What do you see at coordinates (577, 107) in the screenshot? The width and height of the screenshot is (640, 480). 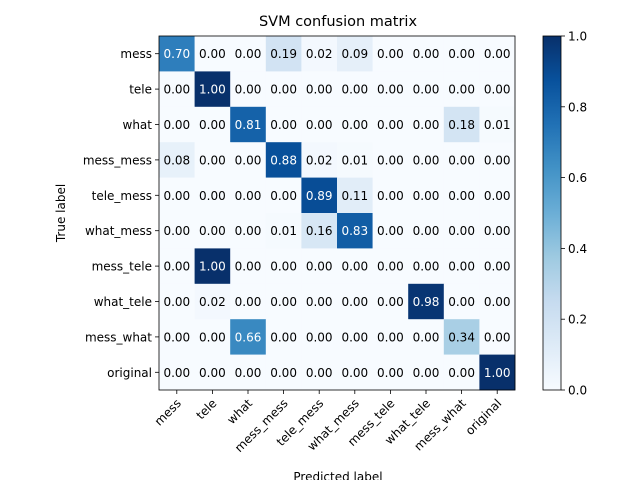 I see `colorbar-tick-label: 0.8` at bounding box center [577, 107].